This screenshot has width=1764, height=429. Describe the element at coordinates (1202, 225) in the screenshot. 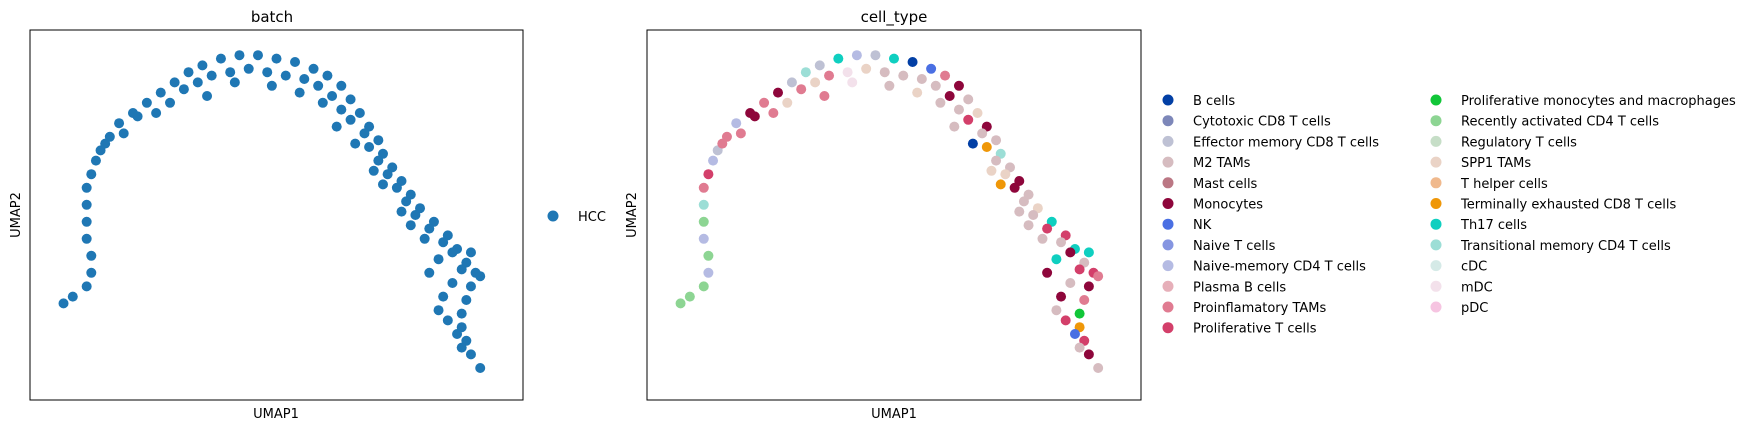

I see `legend-label: NK` at that location.